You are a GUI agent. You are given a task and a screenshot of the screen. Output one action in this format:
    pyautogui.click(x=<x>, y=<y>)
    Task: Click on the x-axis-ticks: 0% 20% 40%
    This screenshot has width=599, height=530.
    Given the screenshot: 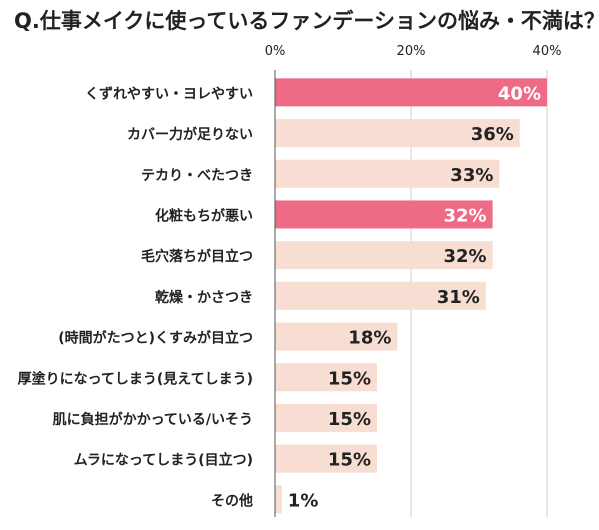 What is the action you would take?
    pyautogui.click(x=413, y=51)
    